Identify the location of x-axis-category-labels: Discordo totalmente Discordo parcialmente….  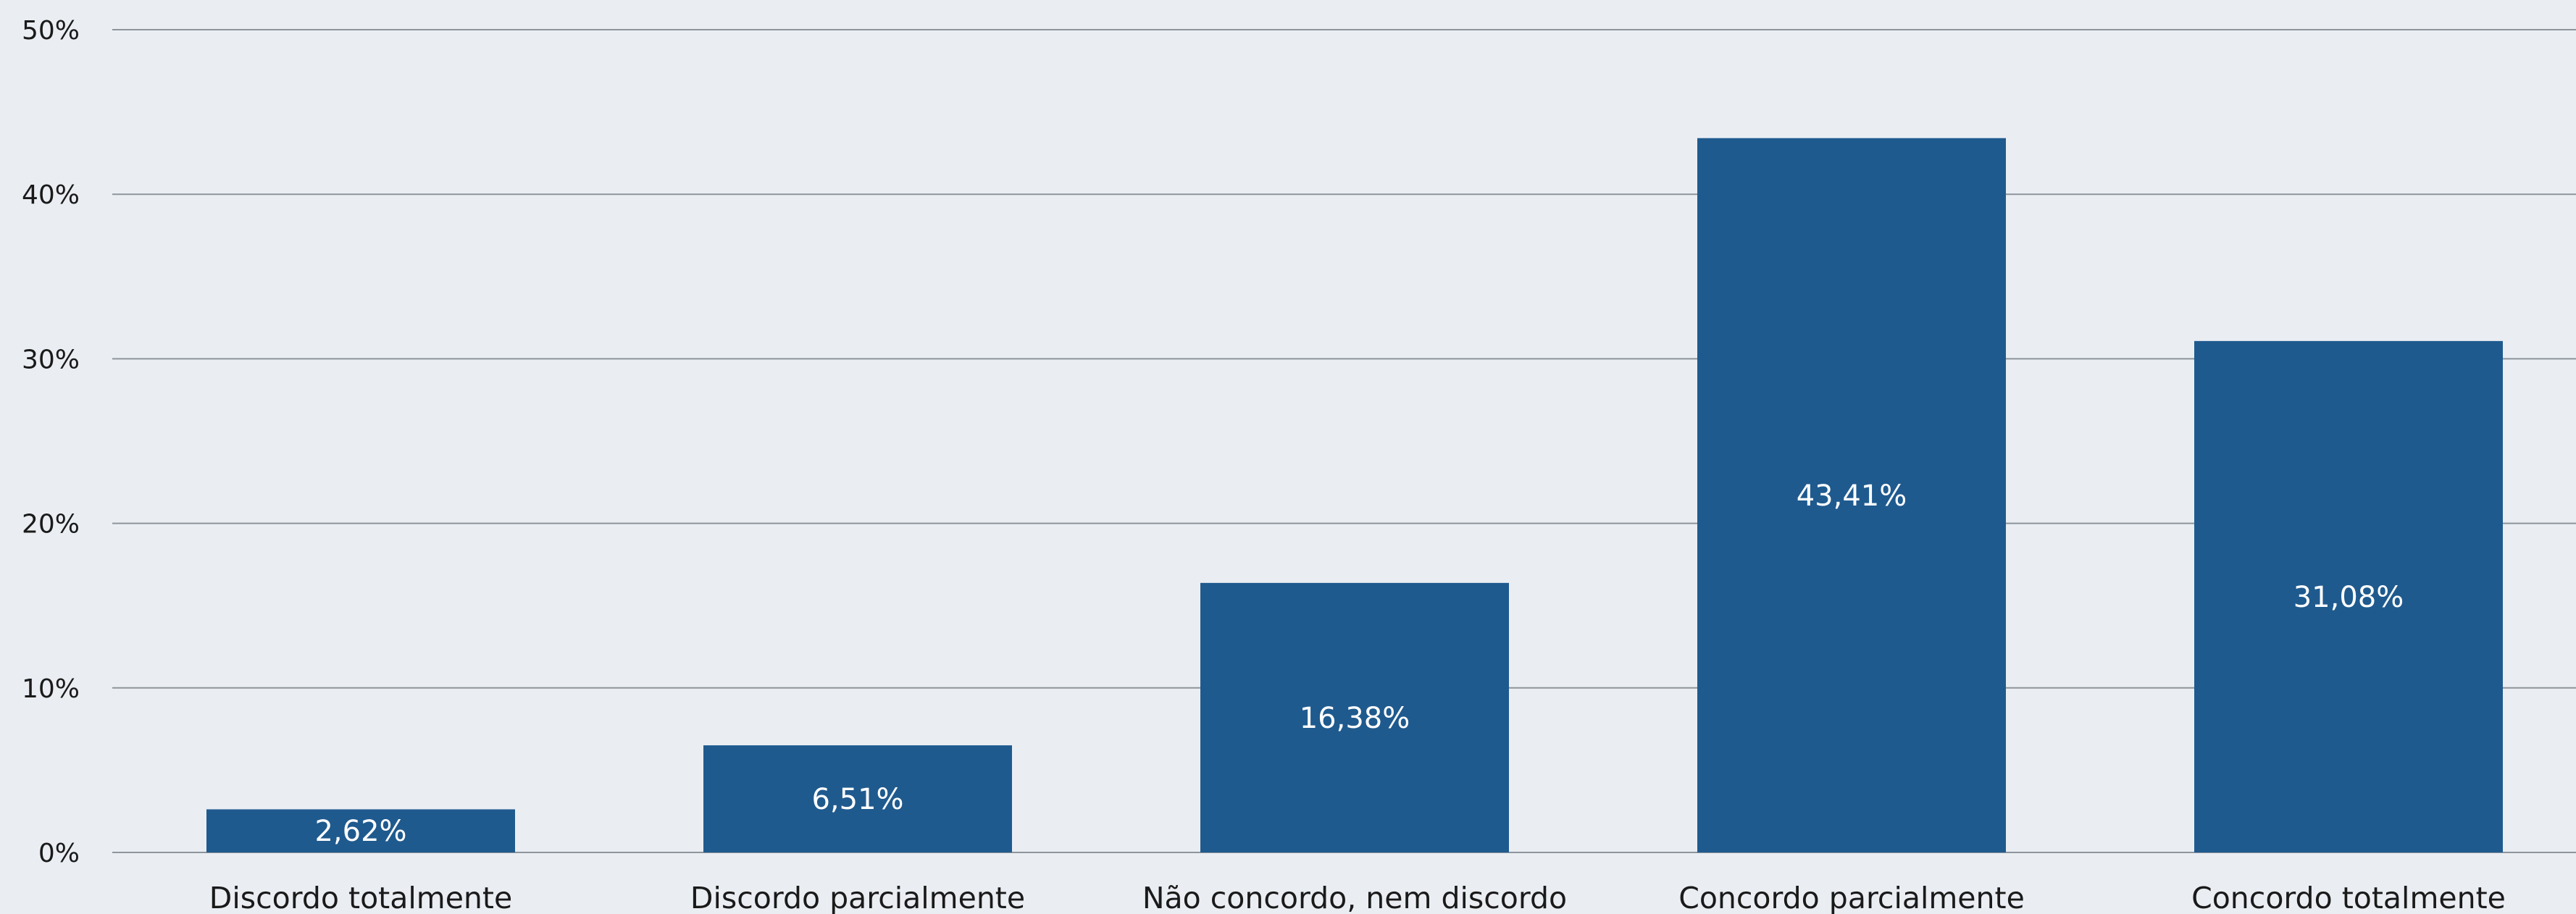
(1357, 897).